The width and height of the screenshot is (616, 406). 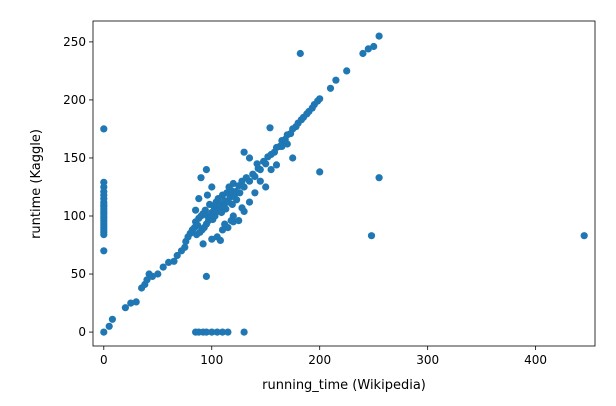 I want to click on y-axis-label: runtime (Kaggle), so click(x=36, y=184).